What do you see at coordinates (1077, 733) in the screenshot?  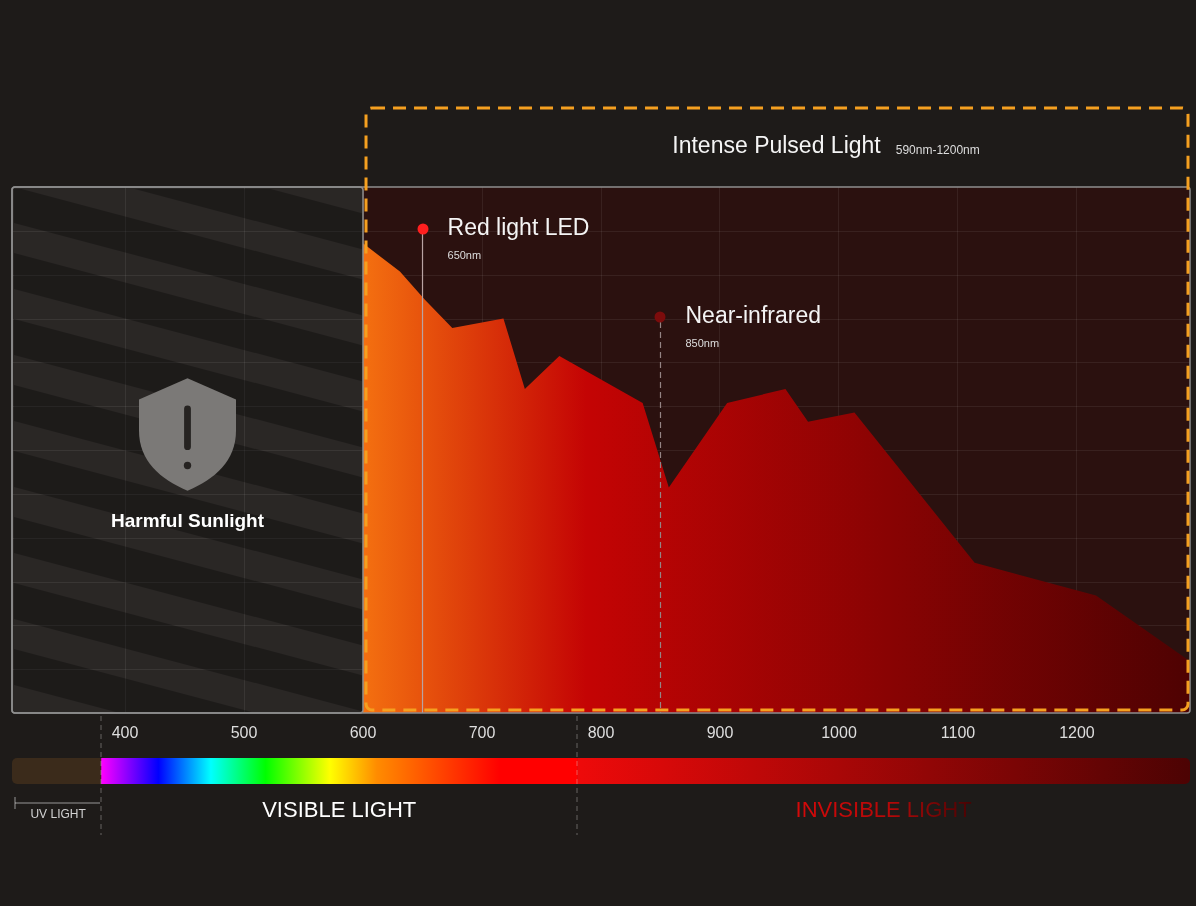 I see `x-tick-label: 1200` at bounding box center [1077, 733].